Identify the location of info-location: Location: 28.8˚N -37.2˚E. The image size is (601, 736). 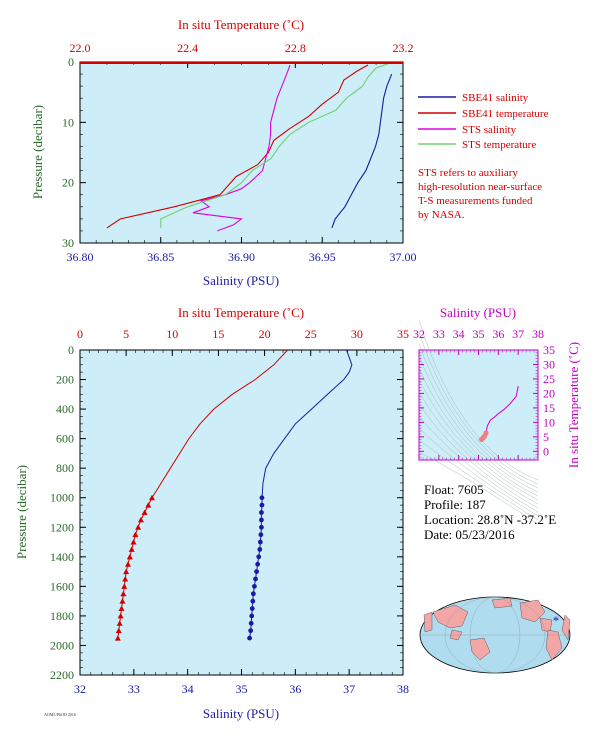
(490, 519).